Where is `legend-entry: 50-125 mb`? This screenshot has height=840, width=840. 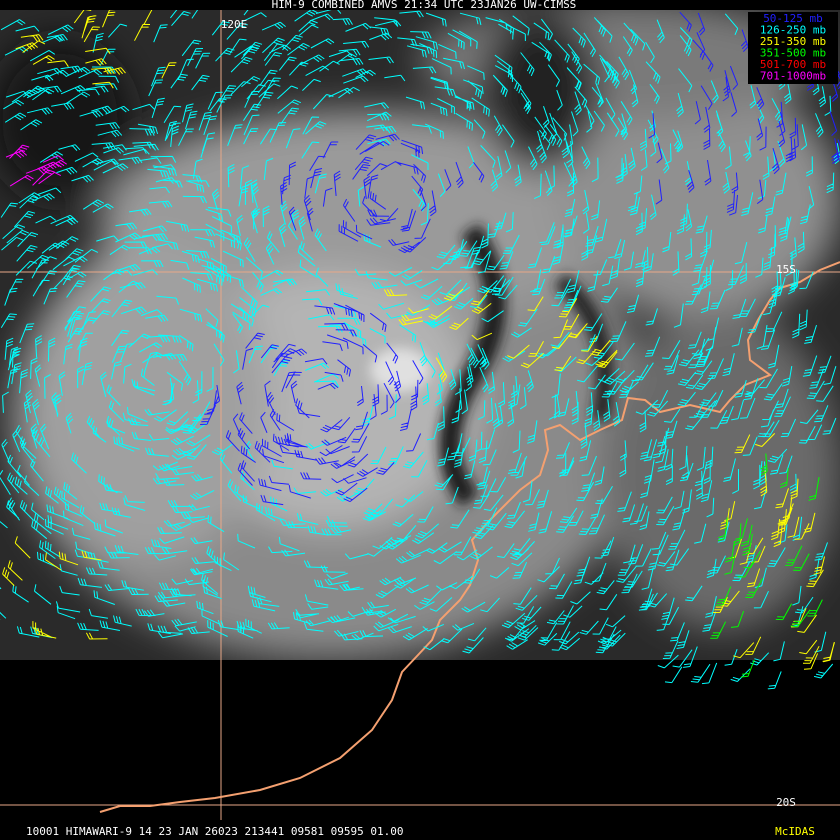
legend-entry: 50-125 mb is located at coordinates (793, 18).